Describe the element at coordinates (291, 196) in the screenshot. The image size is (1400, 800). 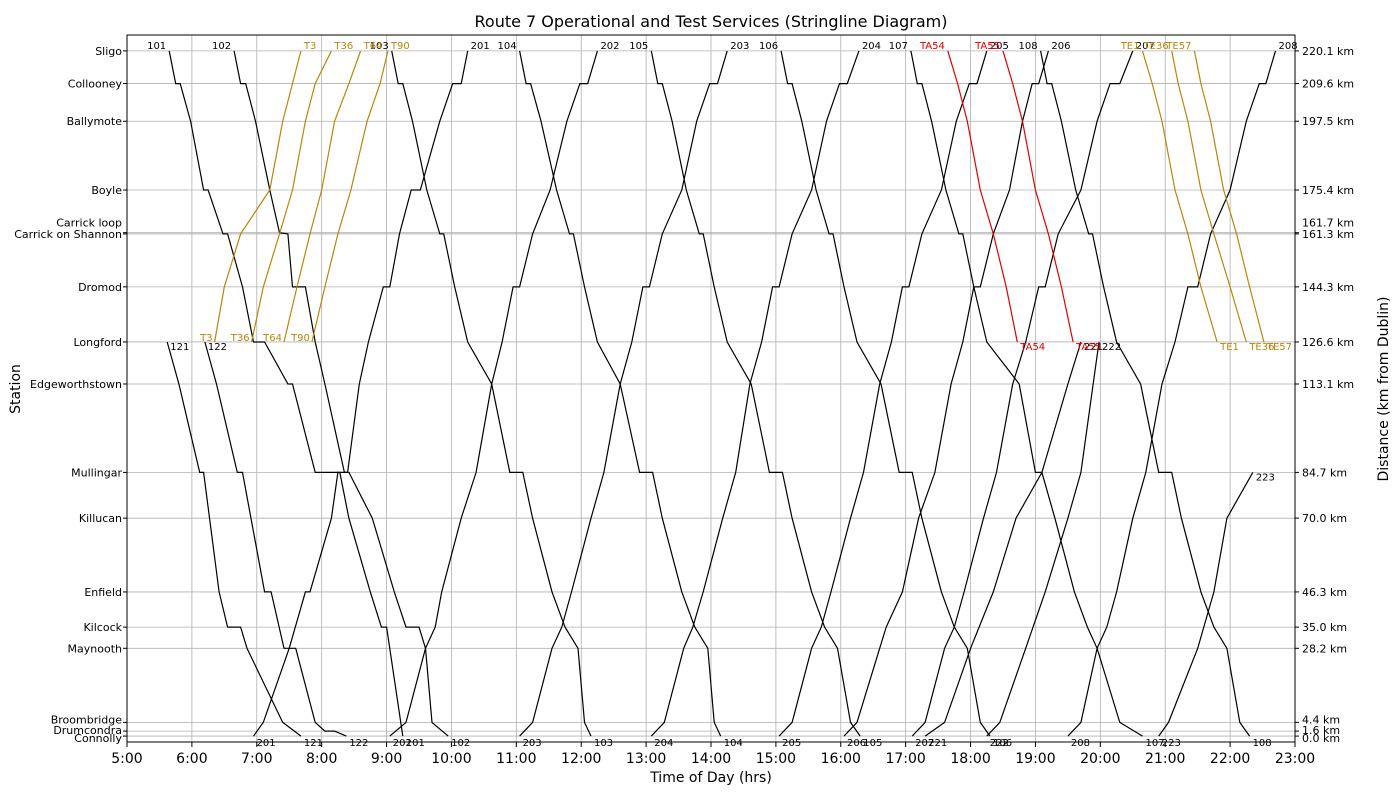
I see `service-line-T36` at that location.